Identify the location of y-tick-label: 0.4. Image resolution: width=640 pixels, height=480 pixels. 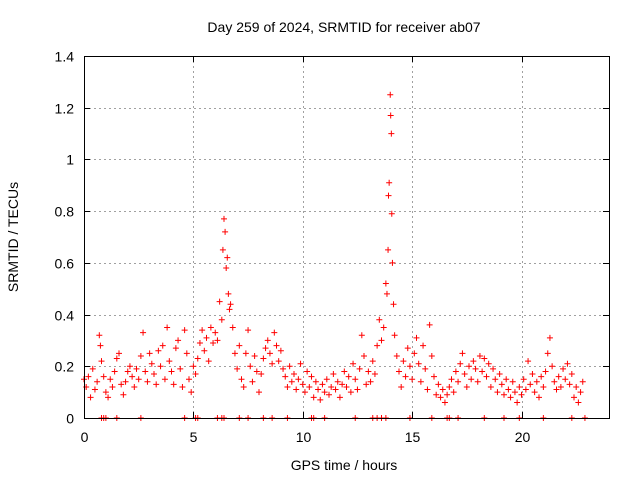
(65, 316).